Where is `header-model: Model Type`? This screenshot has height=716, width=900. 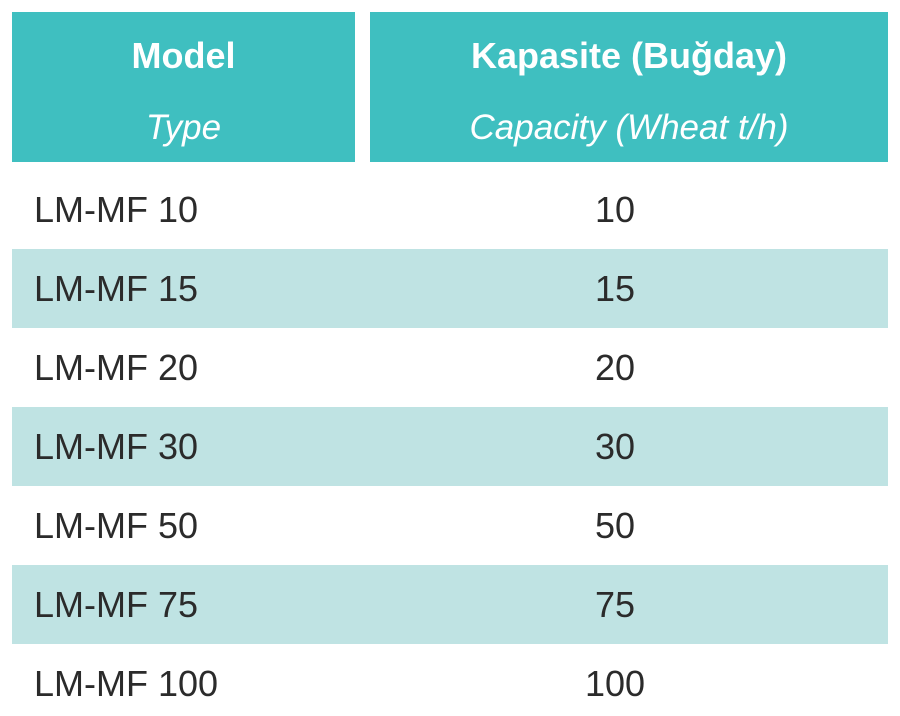
header-model: Model Type is located at coordinates (183, 87).